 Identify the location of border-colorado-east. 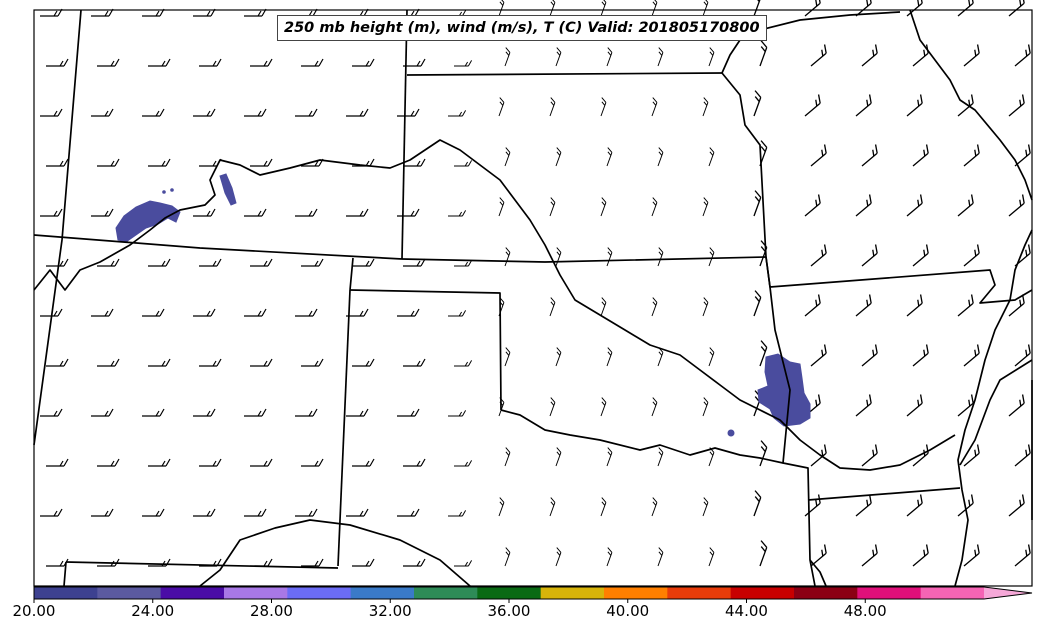
(584, 259).